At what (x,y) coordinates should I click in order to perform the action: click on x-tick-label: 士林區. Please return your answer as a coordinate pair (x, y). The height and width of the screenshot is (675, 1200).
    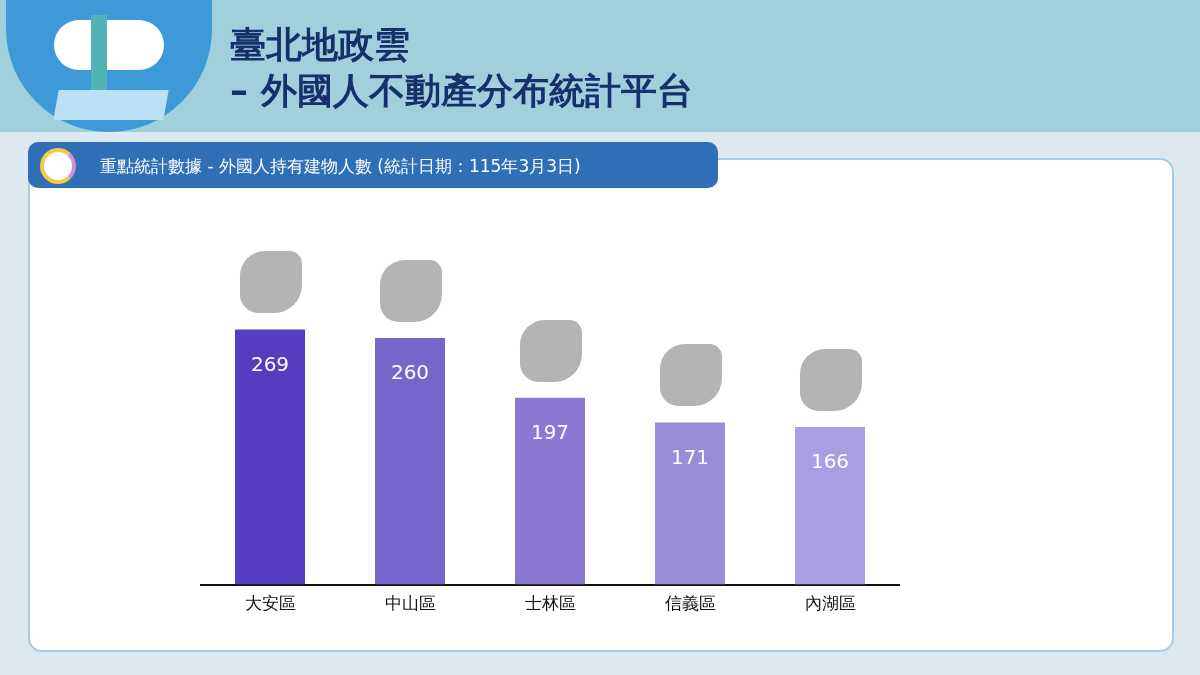
    Looking at the image, I should click on (550, 603).